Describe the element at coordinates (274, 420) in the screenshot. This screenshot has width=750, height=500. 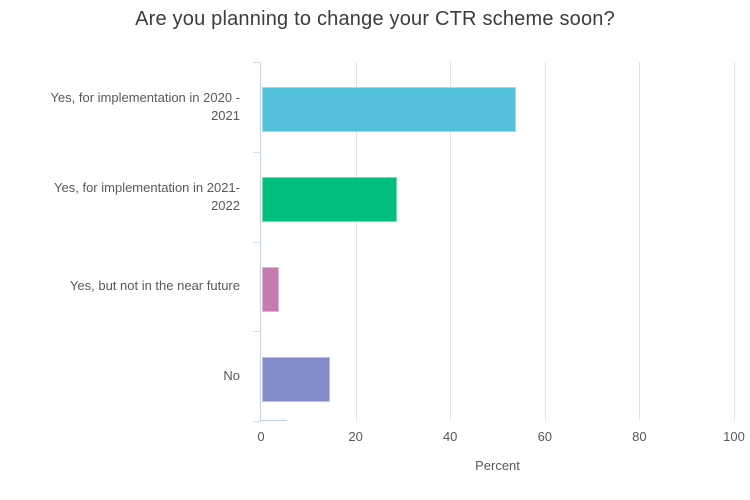
I see `x-axis-corner-line` at that location.